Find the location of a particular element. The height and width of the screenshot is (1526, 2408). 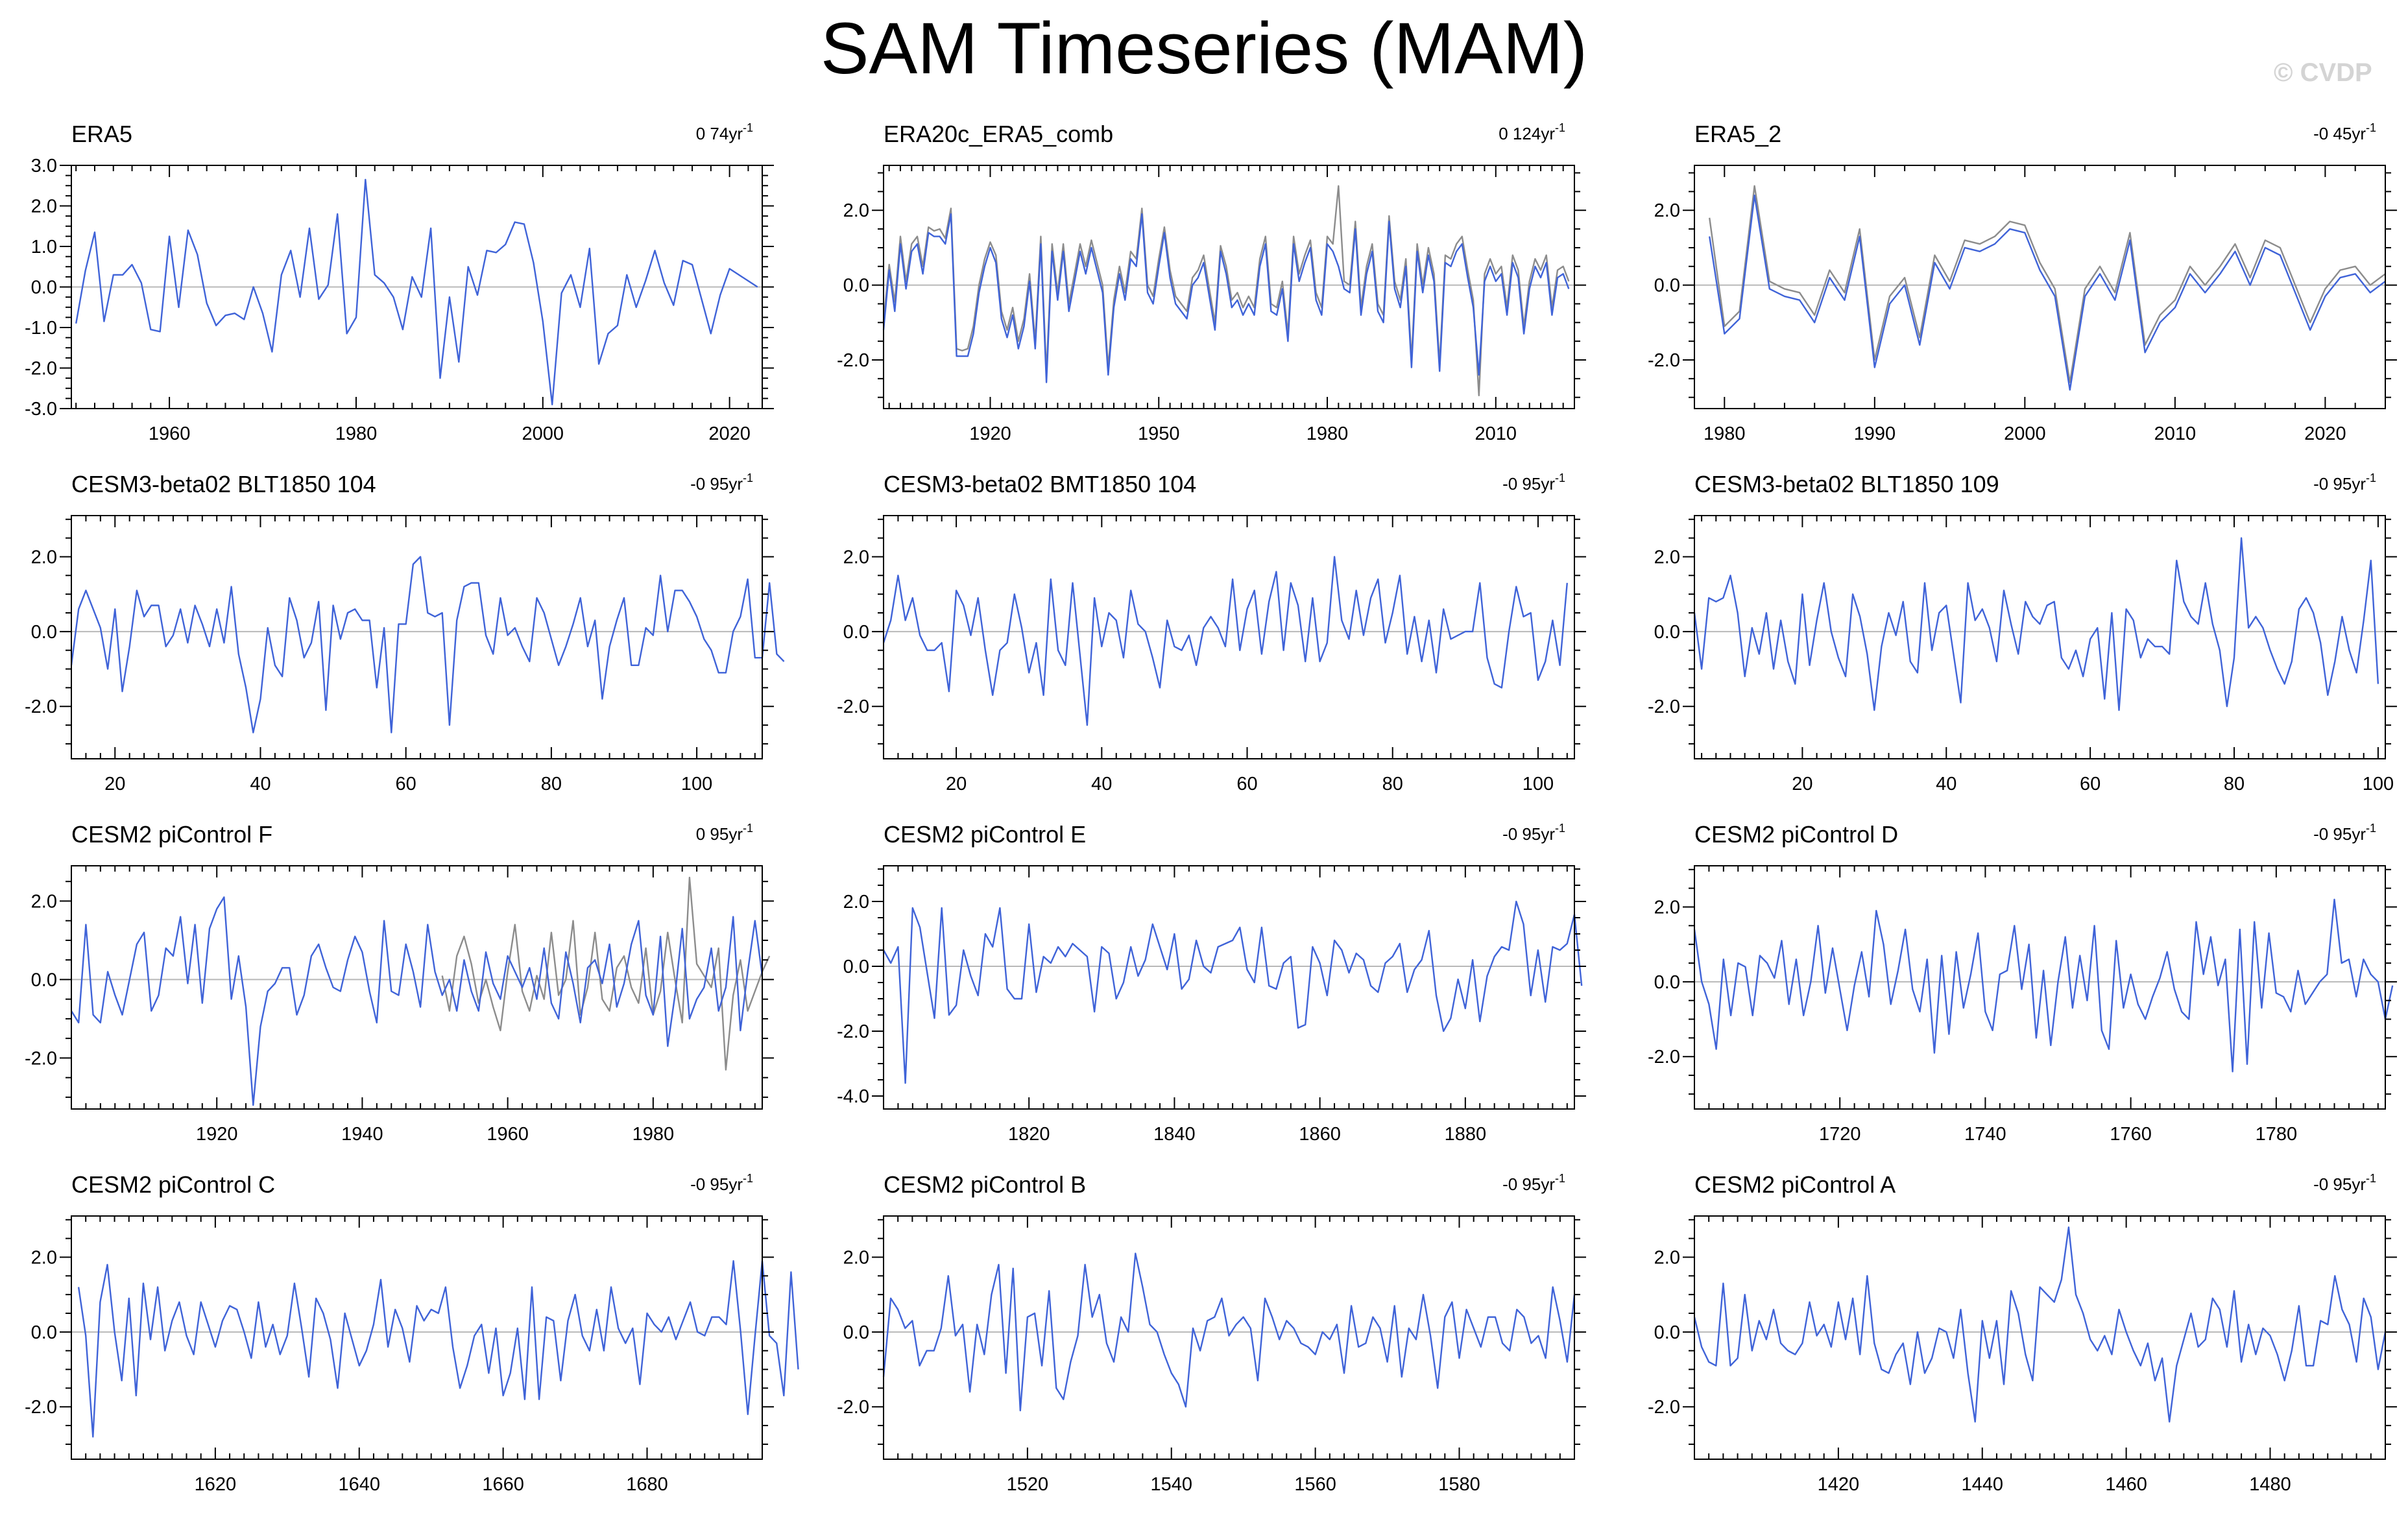

x-tick-label: 1720 is located at coordinates (1840, 1134).